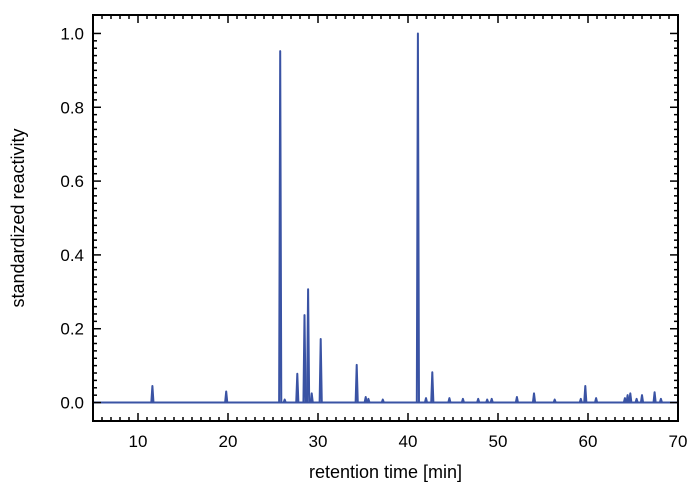 This screenshot has height=496, width=691. What do you see at coordinates (678, 441) in the screenshot?
I see `x-tick-label: 70` at bounding box center [678, 441].